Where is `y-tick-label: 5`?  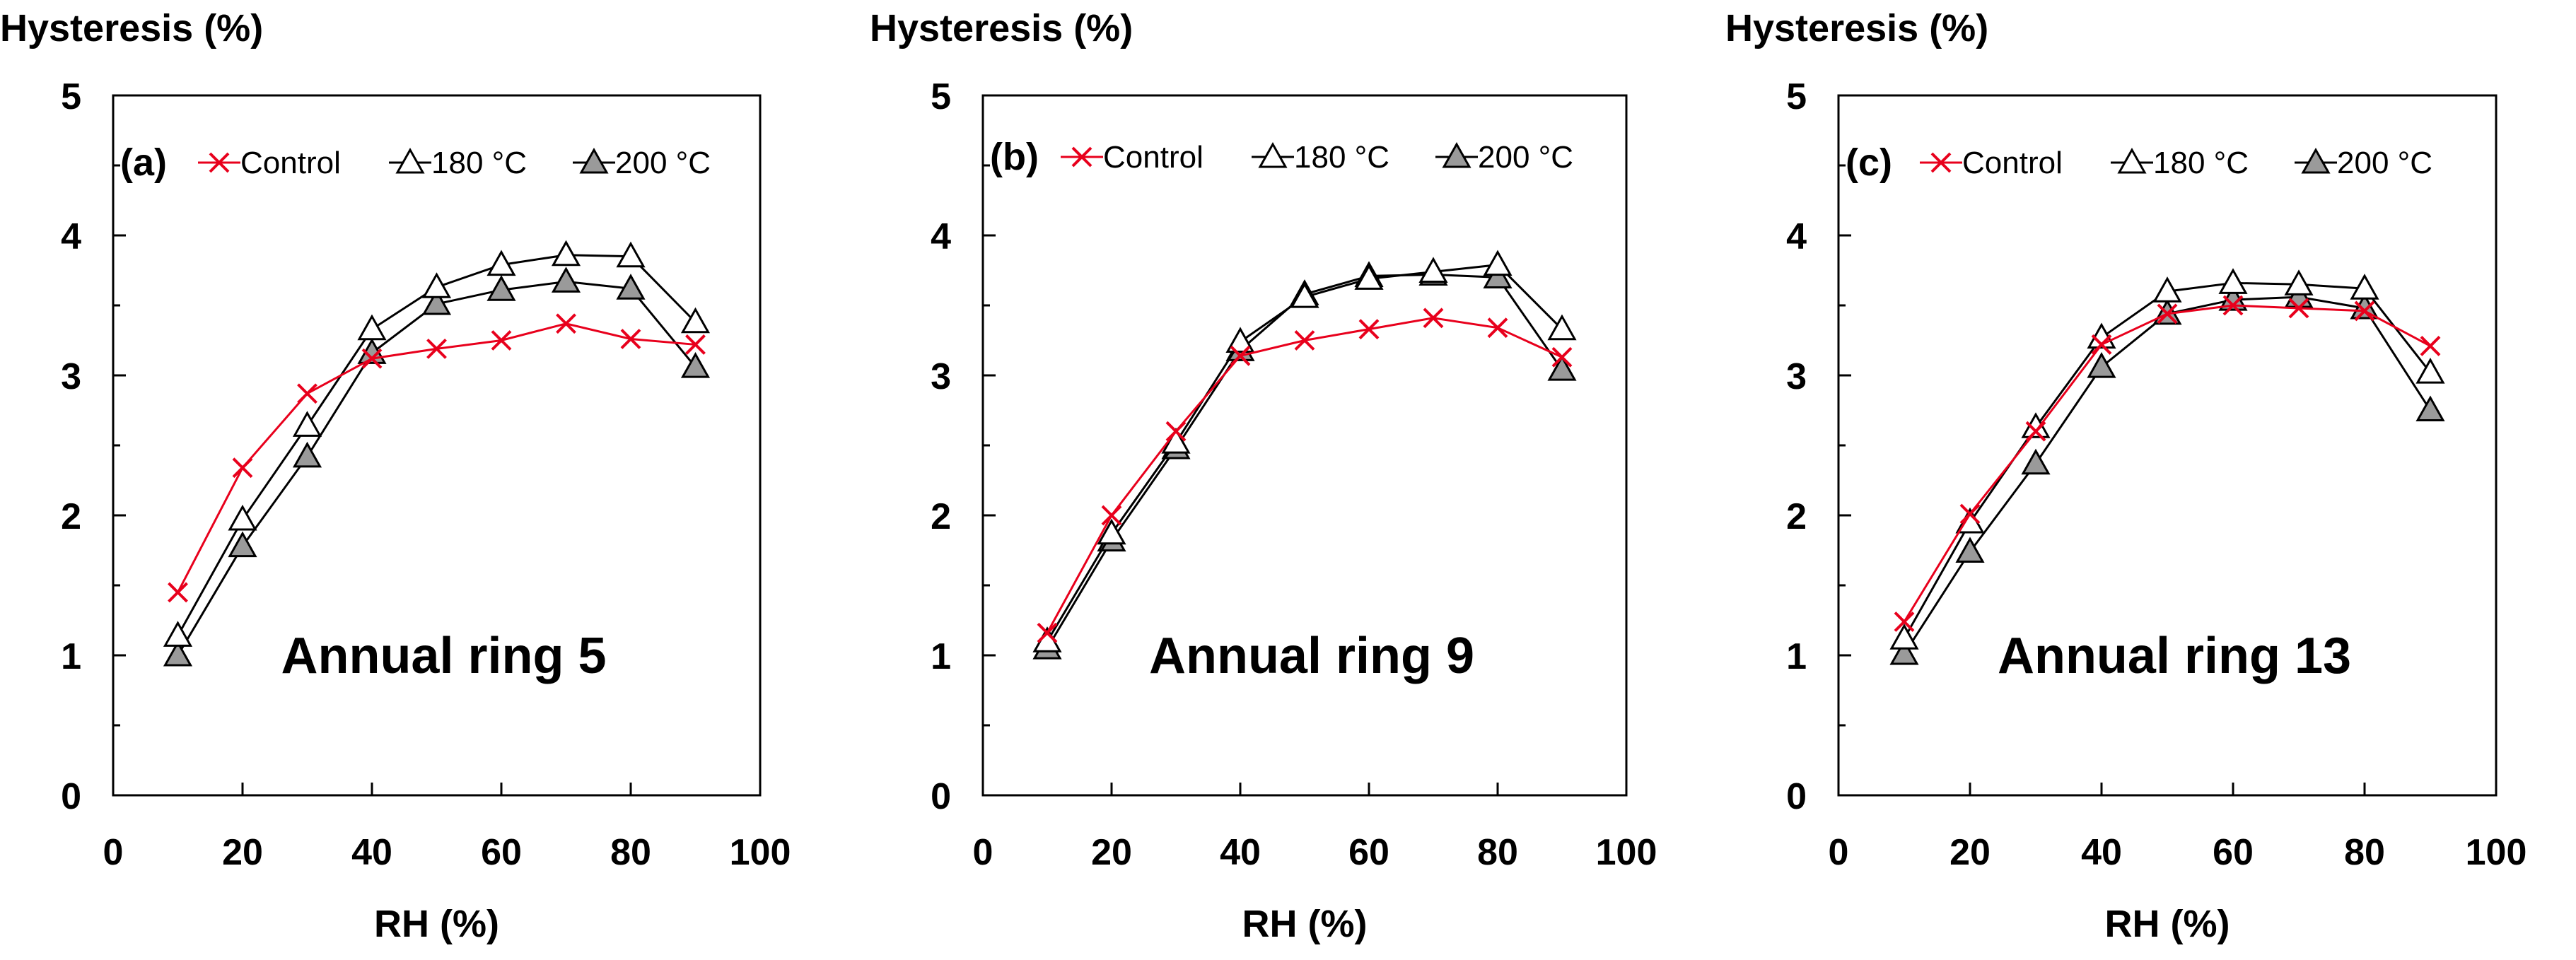 y-tick-label: 5 is located at coordinates (71, 97).